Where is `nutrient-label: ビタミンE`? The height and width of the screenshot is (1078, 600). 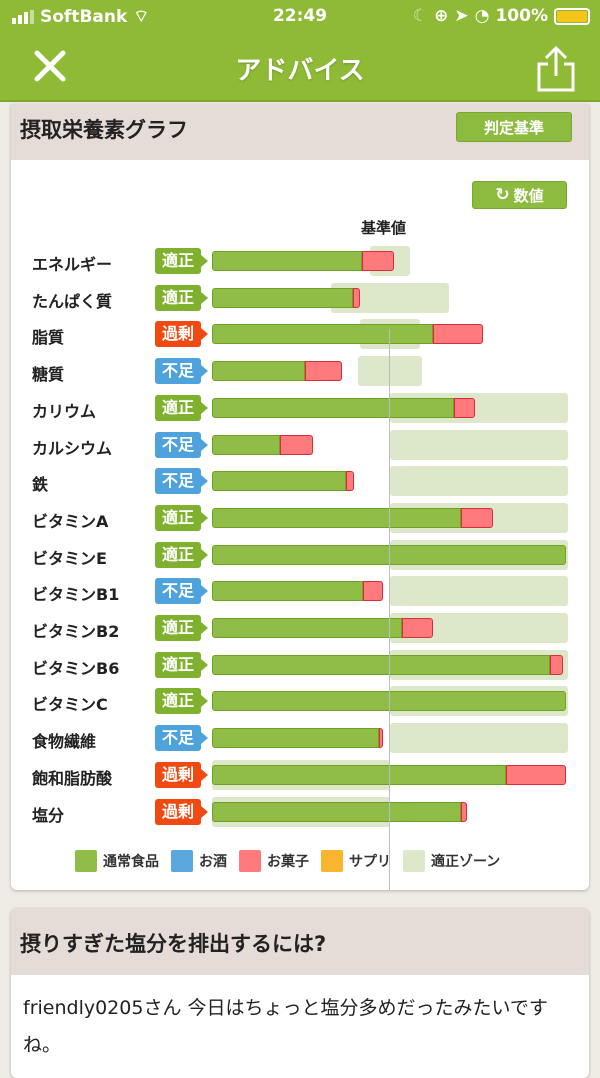
nutrient-label: ビタミンE is located at coordinates (69, 558).